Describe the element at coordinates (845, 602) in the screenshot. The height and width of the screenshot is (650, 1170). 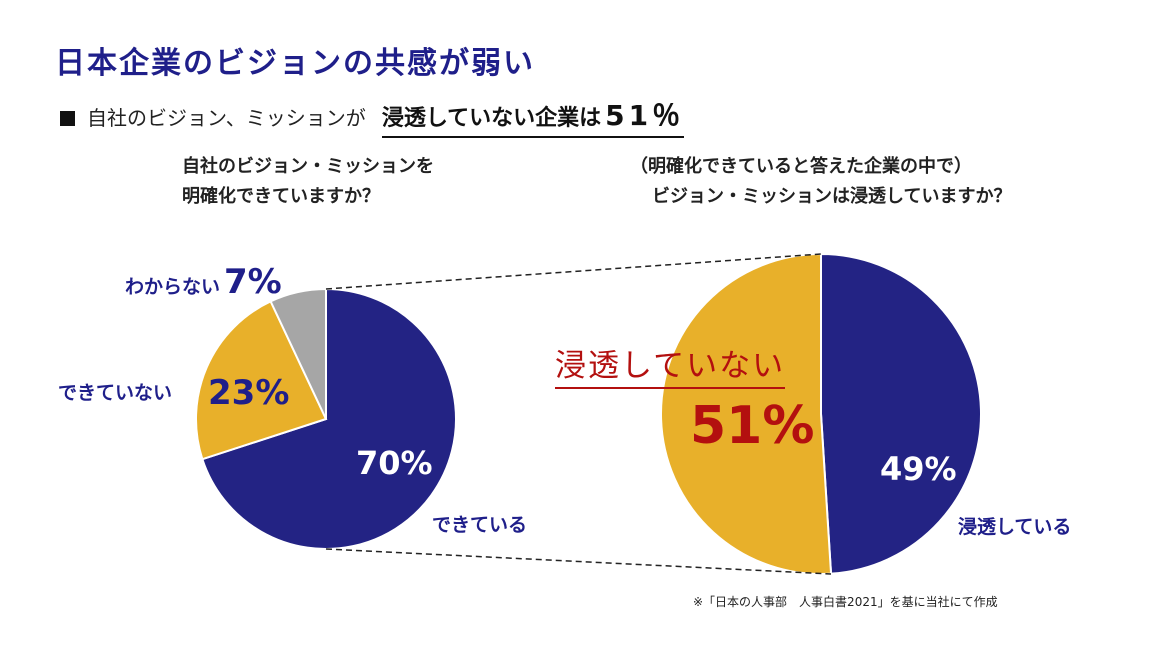
I see `source-footnote: ※「日本の人事部 人事白書2021」を基に当社にて作成` at that location.